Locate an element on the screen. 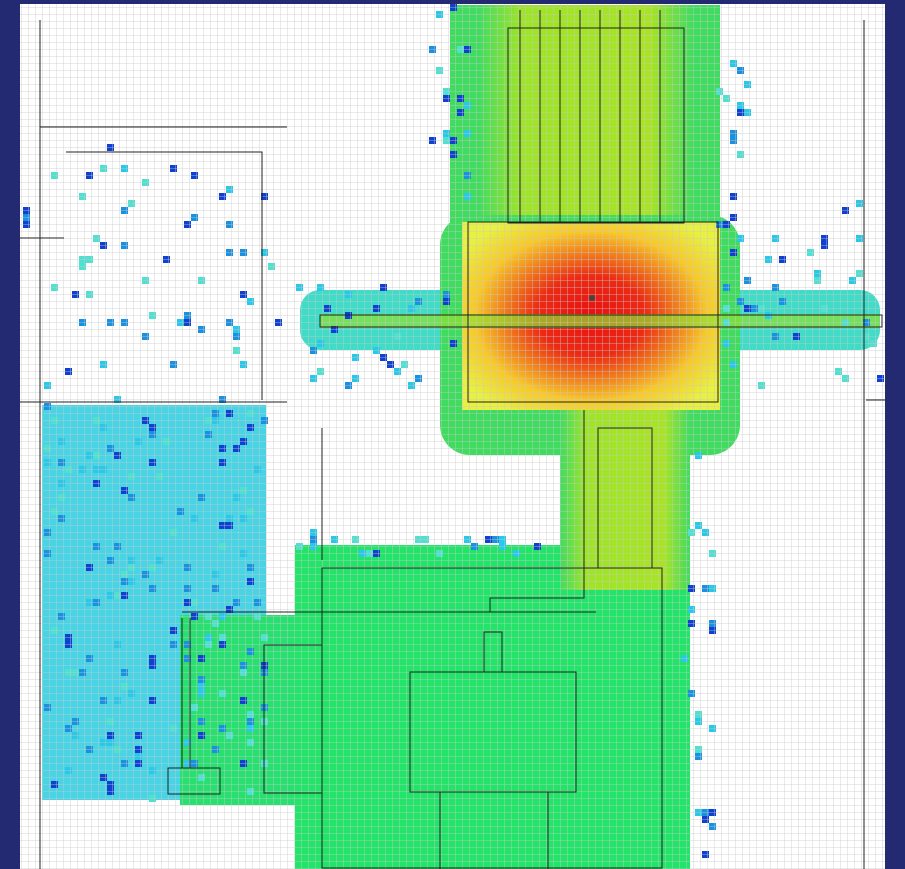  source is located at coordinates (592, 298).